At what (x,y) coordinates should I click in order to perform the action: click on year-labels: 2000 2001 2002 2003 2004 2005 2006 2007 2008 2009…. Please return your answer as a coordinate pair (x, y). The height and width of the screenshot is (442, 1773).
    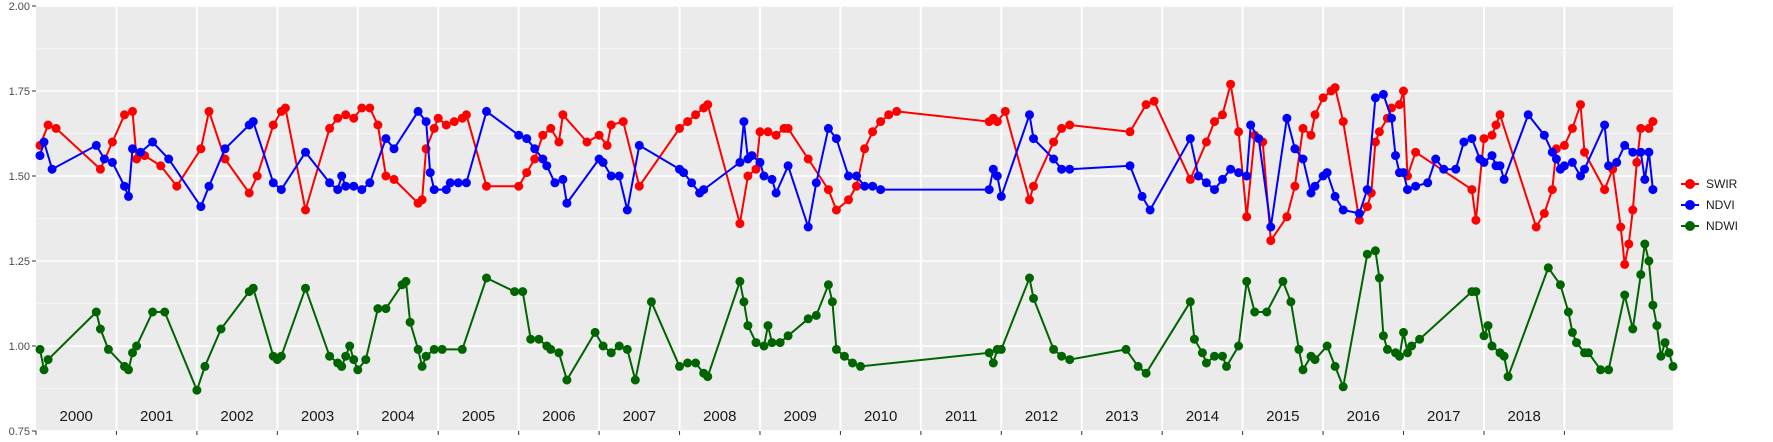
    Looking at the image, I should click on (800, 416).